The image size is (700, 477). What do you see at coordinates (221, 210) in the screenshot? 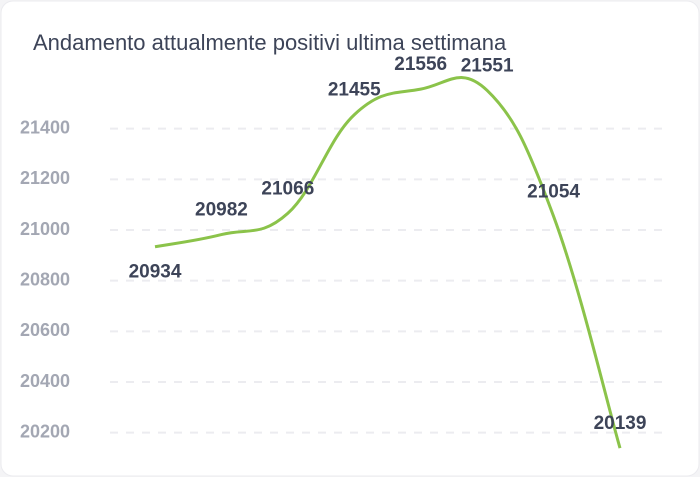
I see `data-label: 20982` at bounding box center [221, 210].